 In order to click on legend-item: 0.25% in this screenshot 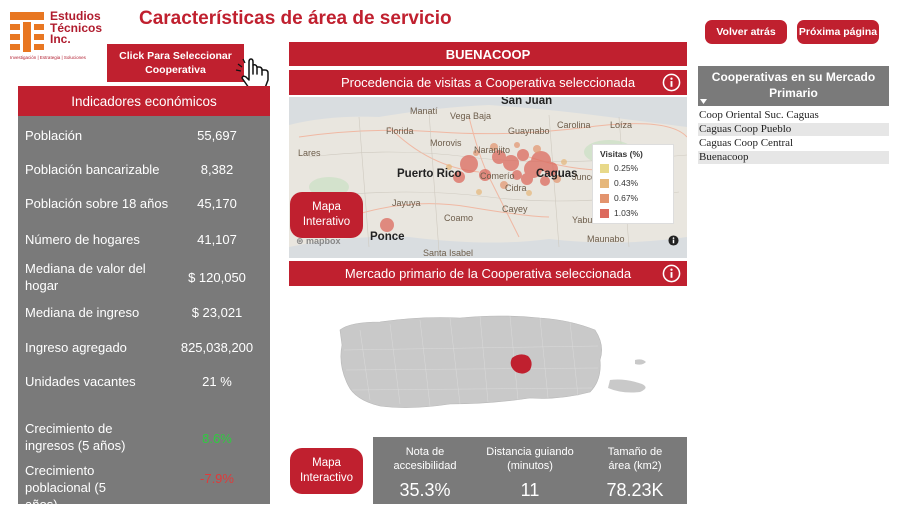, I will do `click(619, 168)`.